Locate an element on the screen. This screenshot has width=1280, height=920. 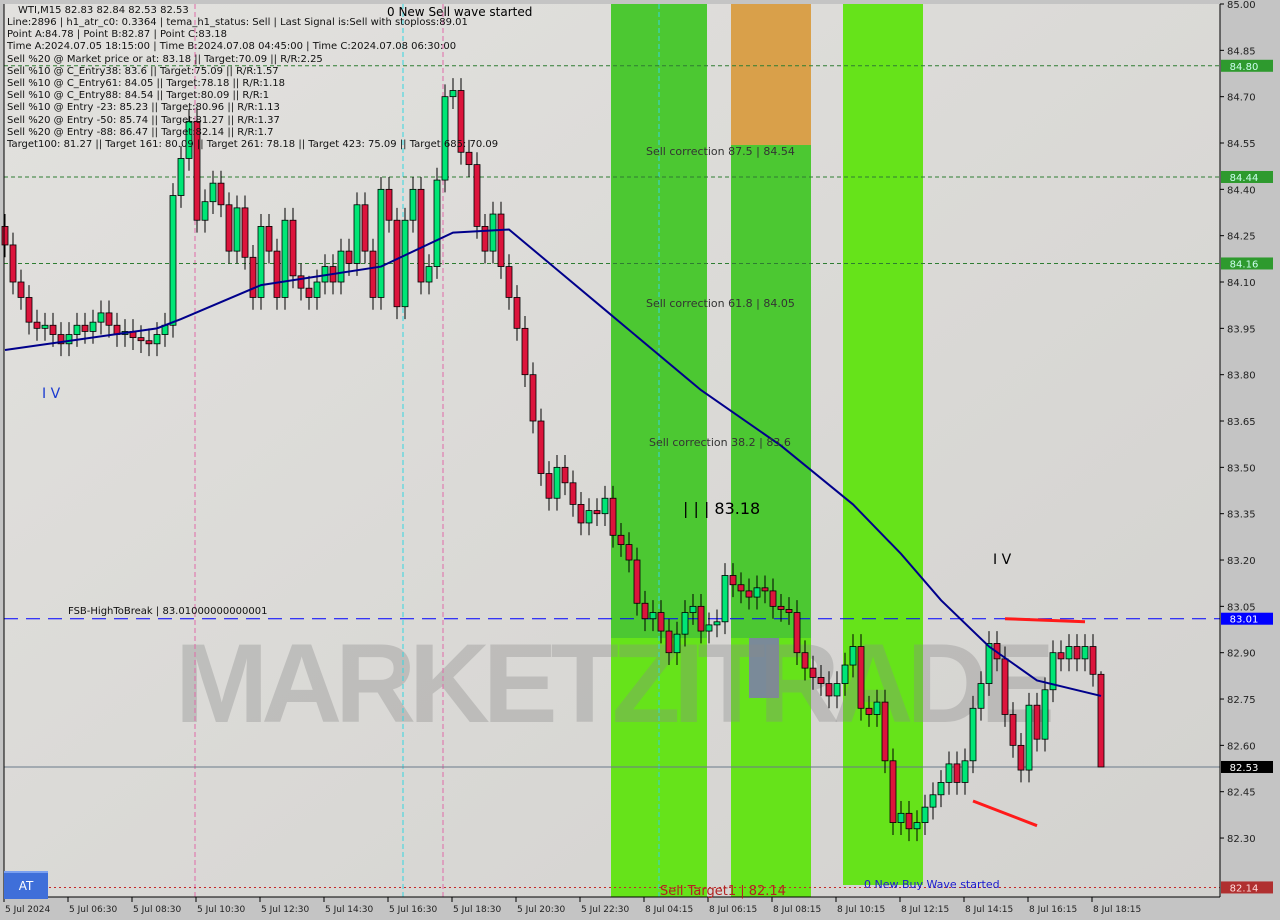
y-tick-label: 84.10 is located at coordinates (1241, 283).